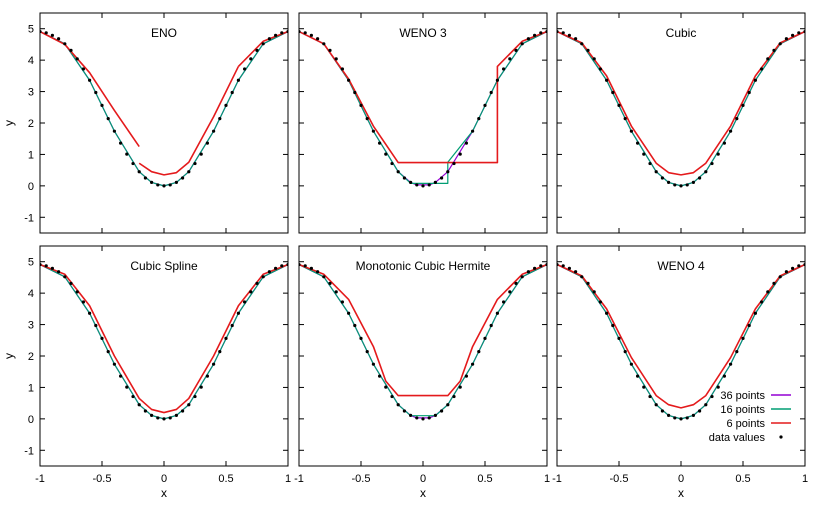  Describe the element at coordinates (31, 61) in the screenshot. I see `y-tick-label: 4` at that location.